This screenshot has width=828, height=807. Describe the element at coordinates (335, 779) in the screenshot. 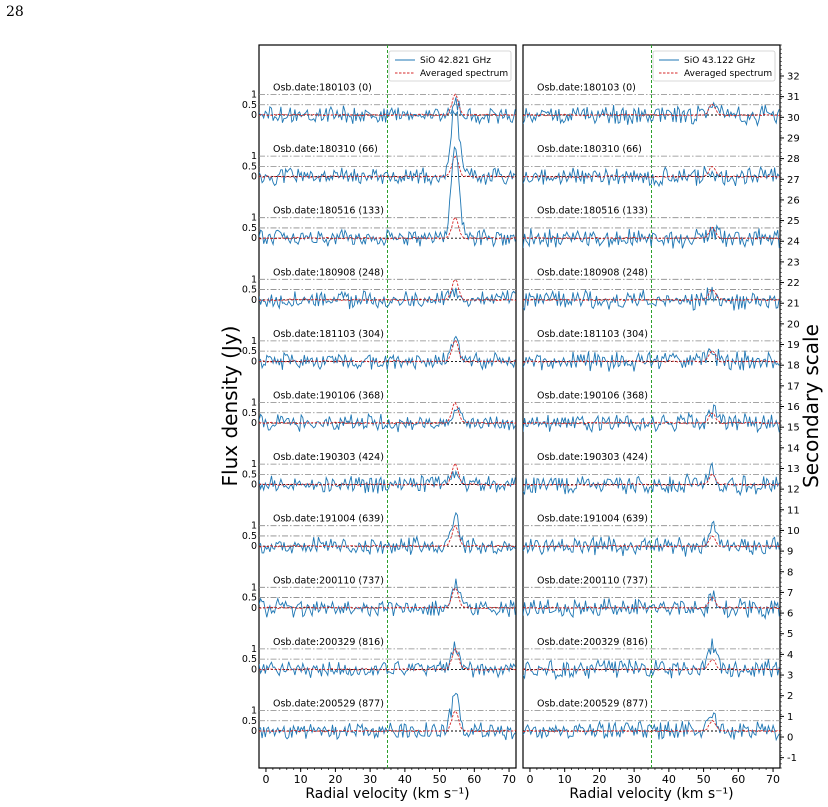

I see `x-tick-label: 20` at that location.